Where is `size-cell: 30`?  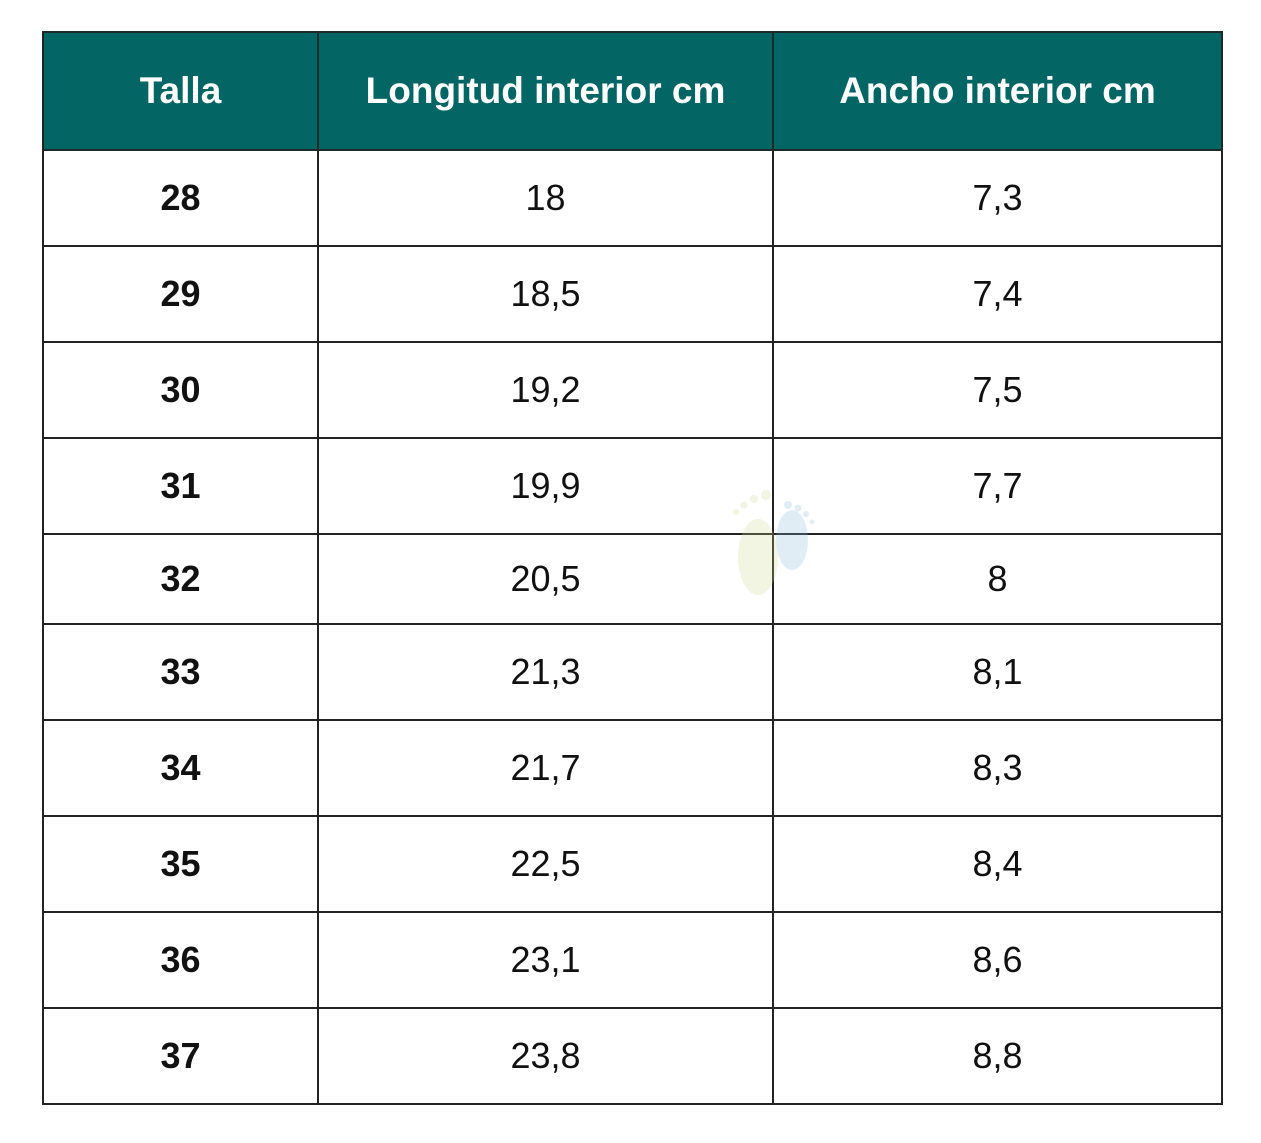 size-cell: 30 is located at coordinates (180, 391).